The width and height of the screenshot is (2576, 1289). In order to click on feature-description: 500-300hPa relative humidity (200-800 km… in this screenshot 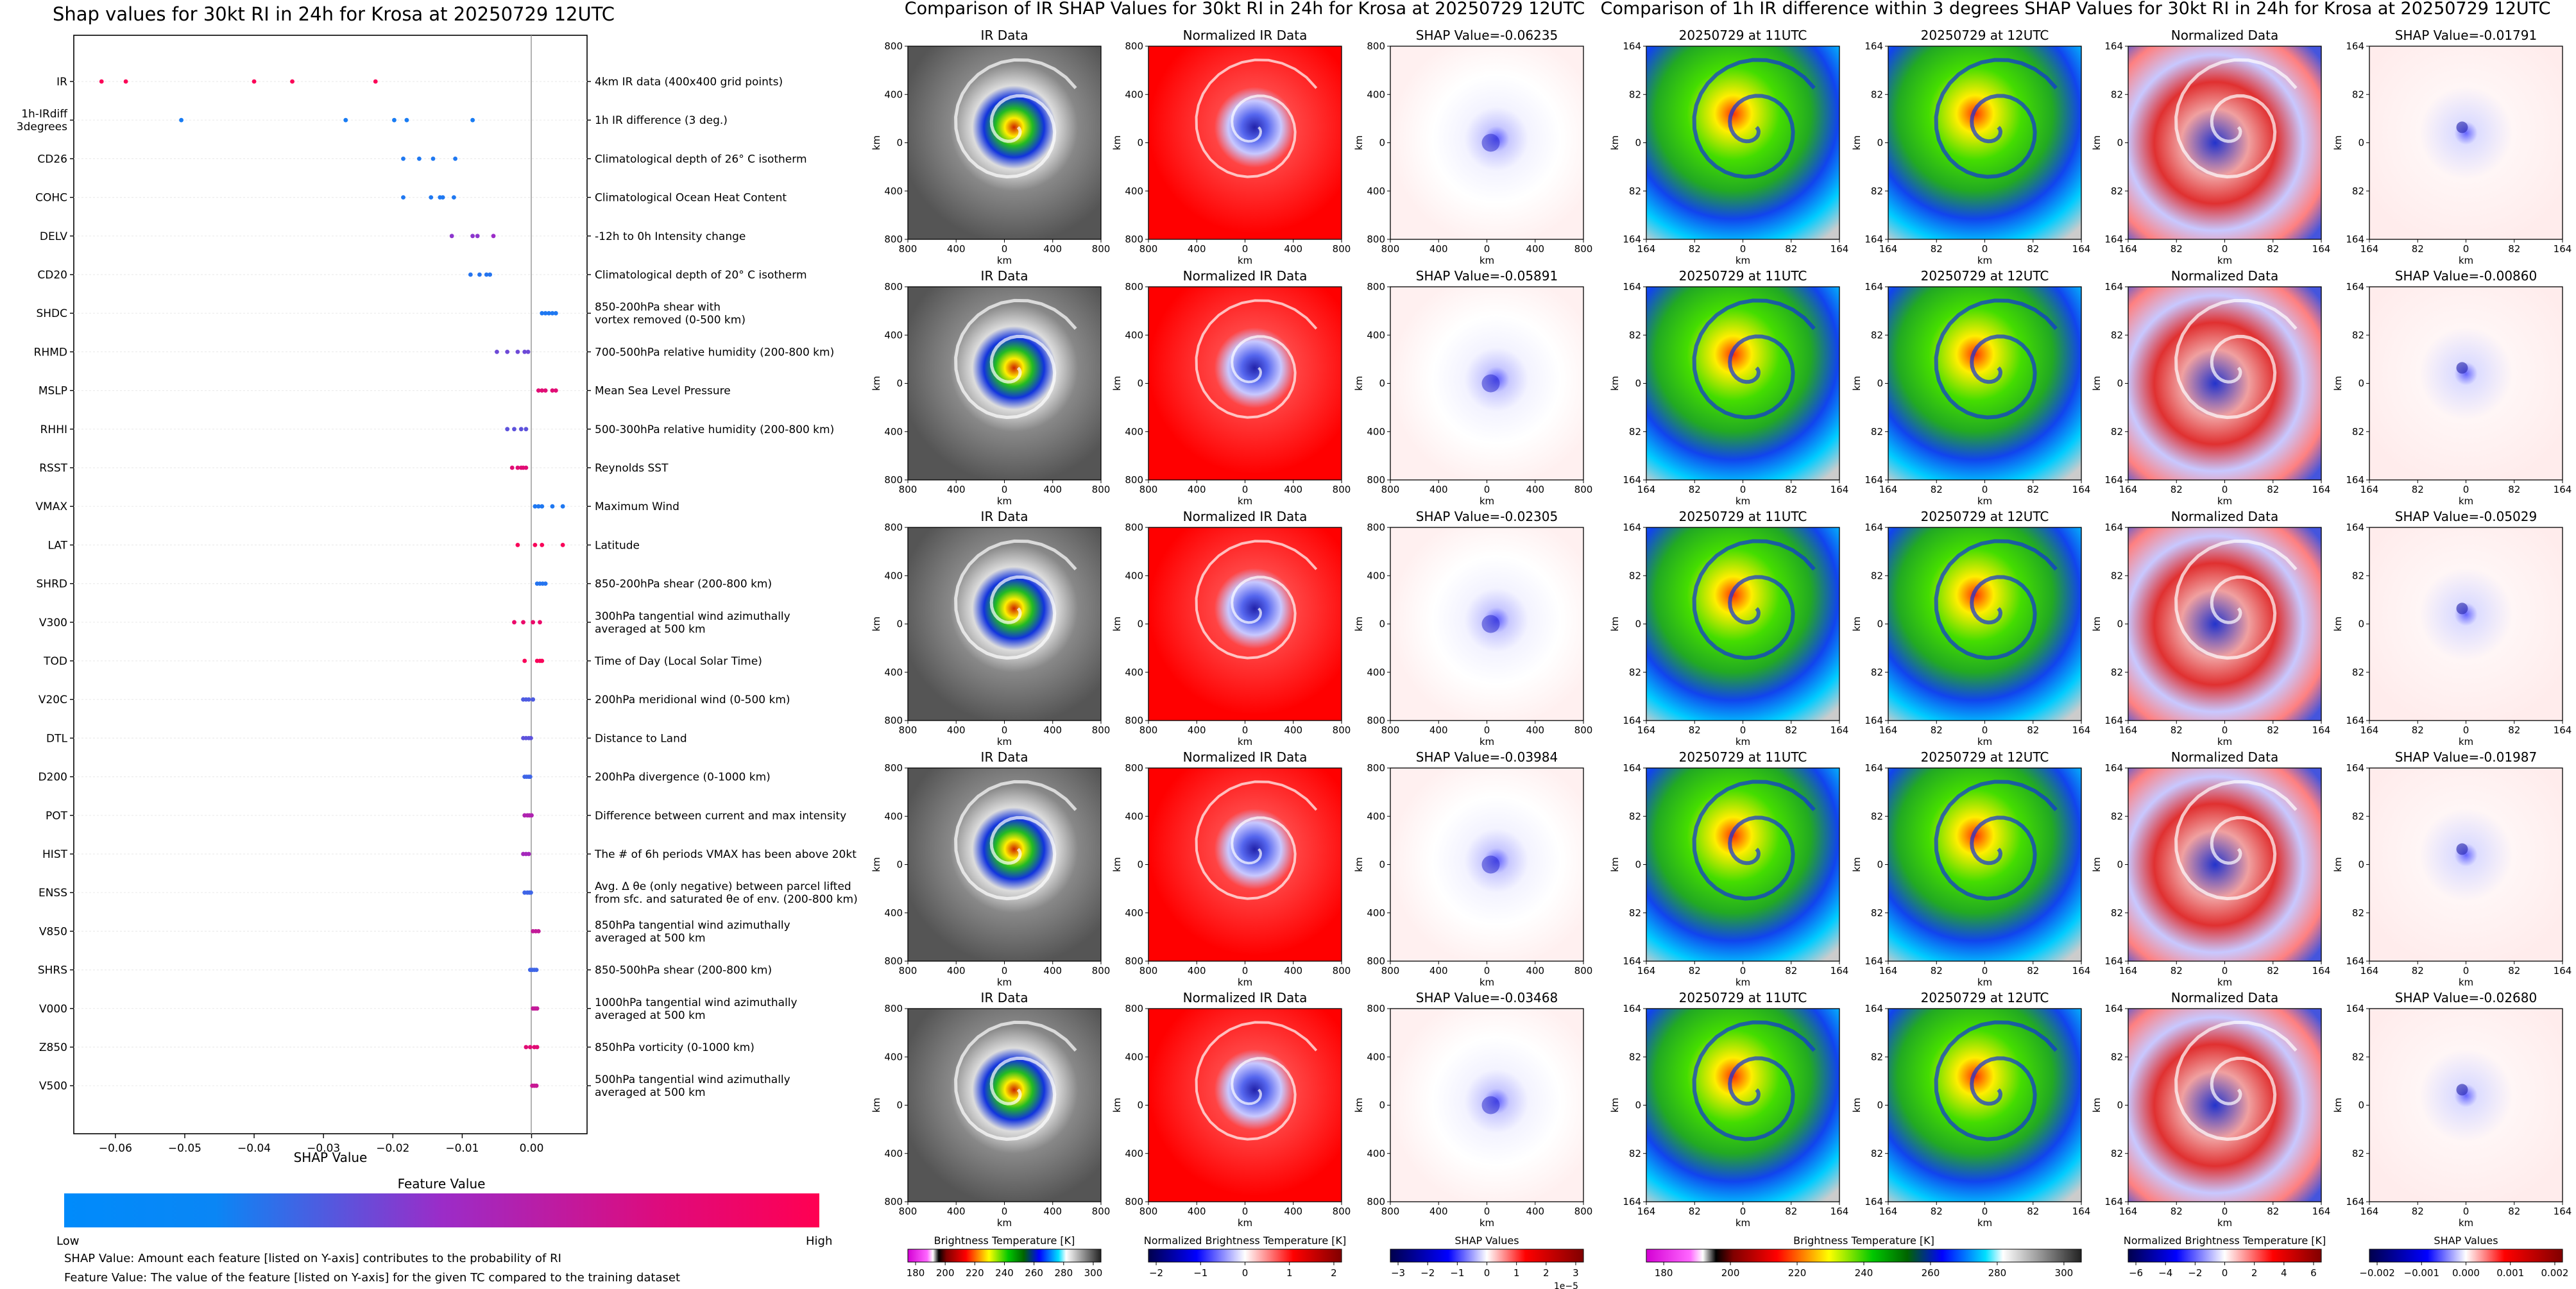, I will do `click(714, 429)`.